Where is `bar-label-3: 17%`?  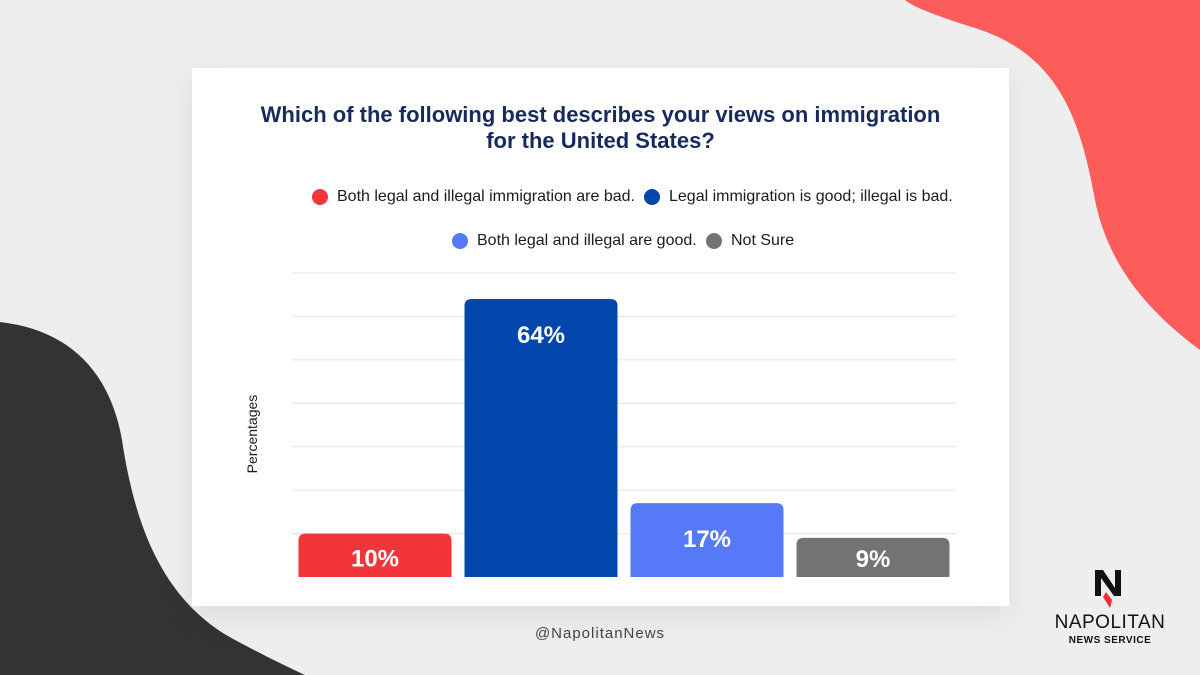 bar-label-3: 17% is located at coordinates (707, 539).